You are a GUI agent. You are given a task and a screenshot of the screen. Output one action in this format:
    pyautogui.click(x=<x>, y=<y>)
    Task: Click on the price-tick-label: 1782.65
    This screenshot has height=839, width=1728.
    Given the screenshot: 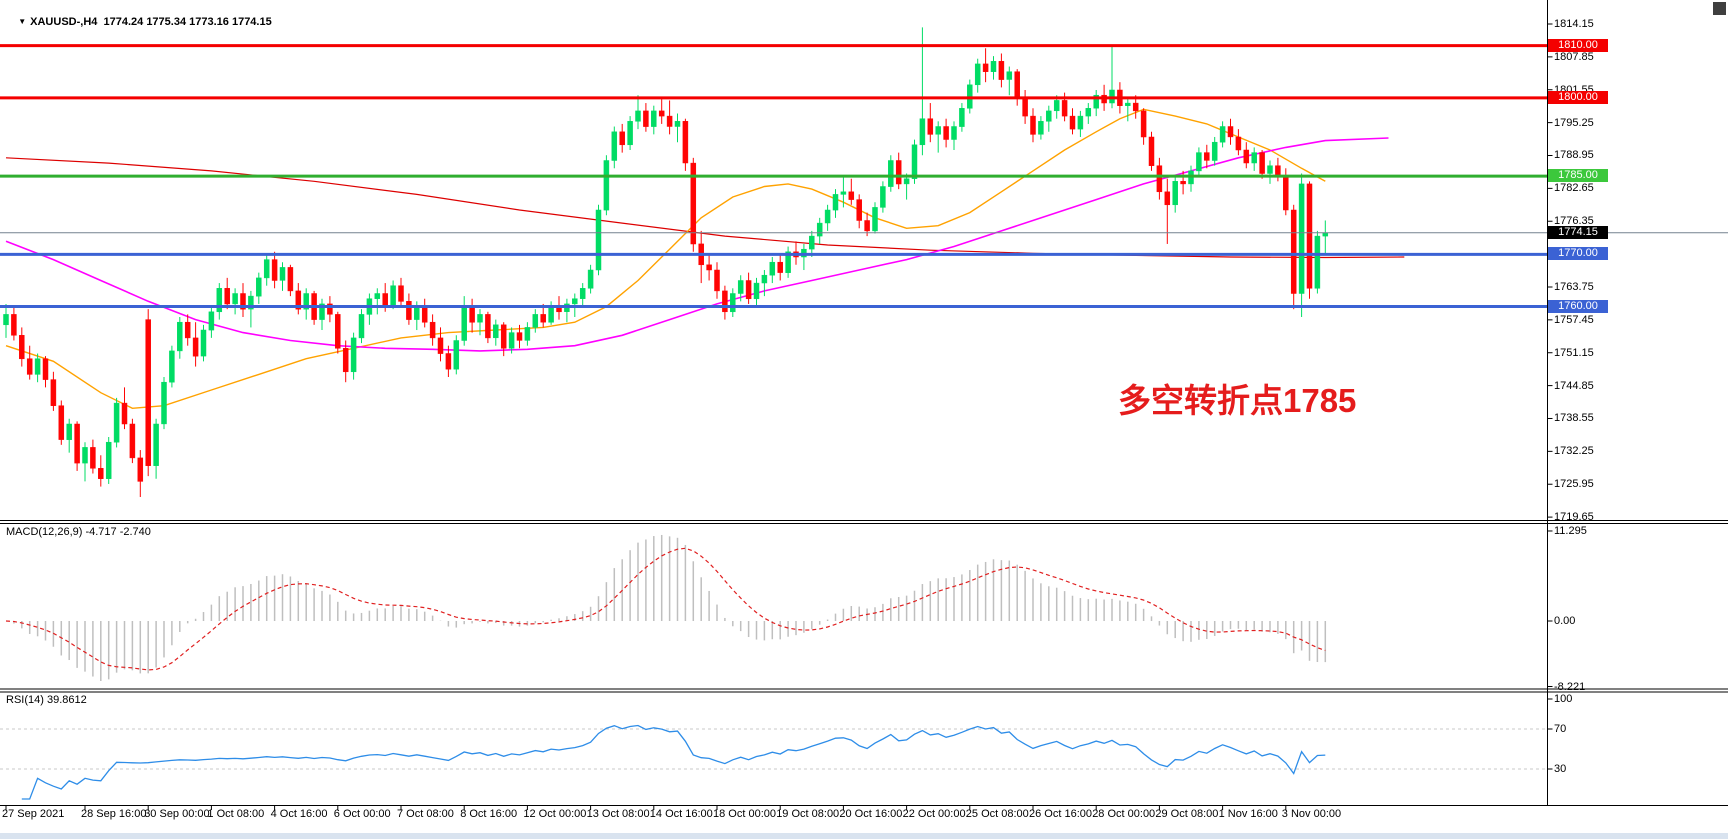 What is the action you would take?
    pyautogui.click(x=1574, y=188)
    